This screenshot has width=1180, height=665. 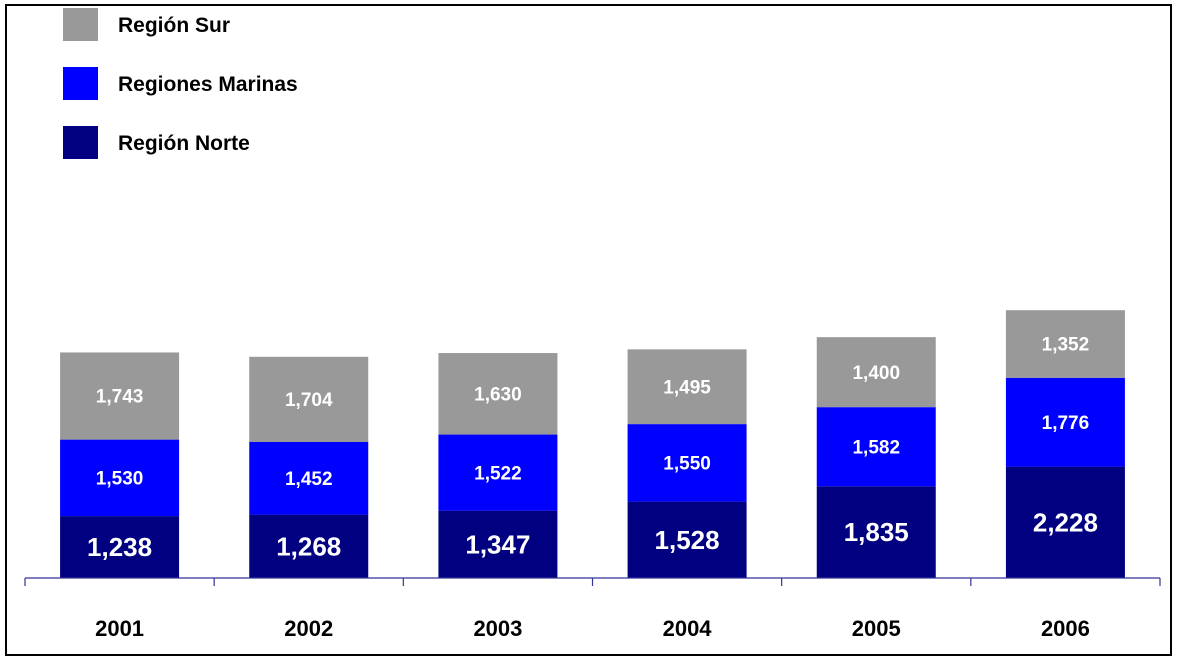 What do you see at coordinates (174, 25) in the screenshot?
I see `legend-label-region-sur: Región Sur` at bounding box center [174, 25].